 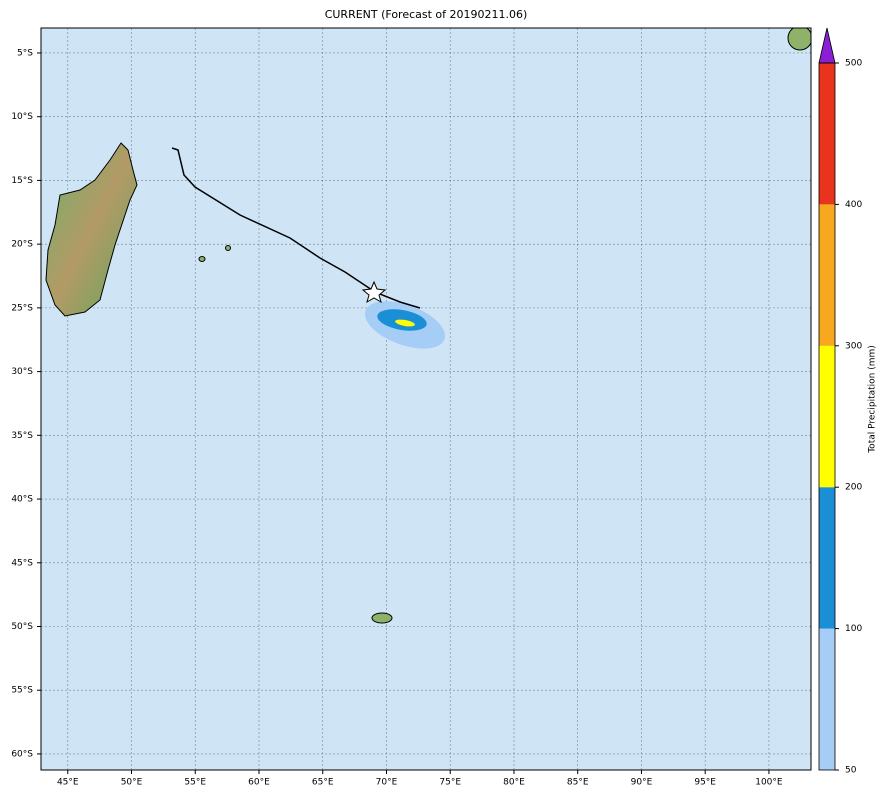 I want to click on x-tick-label: 90°E, so click(x=642, y=783).